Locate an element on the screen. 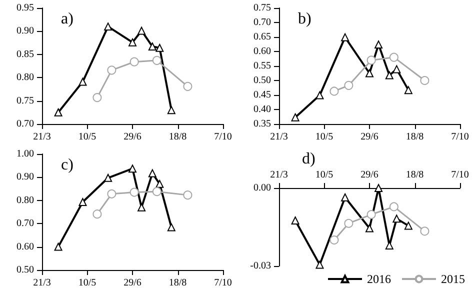 Image resolution: width=474 pixels, height=293 pixels. y-tick-label: 1.00 is located at coordinates (25, 154).